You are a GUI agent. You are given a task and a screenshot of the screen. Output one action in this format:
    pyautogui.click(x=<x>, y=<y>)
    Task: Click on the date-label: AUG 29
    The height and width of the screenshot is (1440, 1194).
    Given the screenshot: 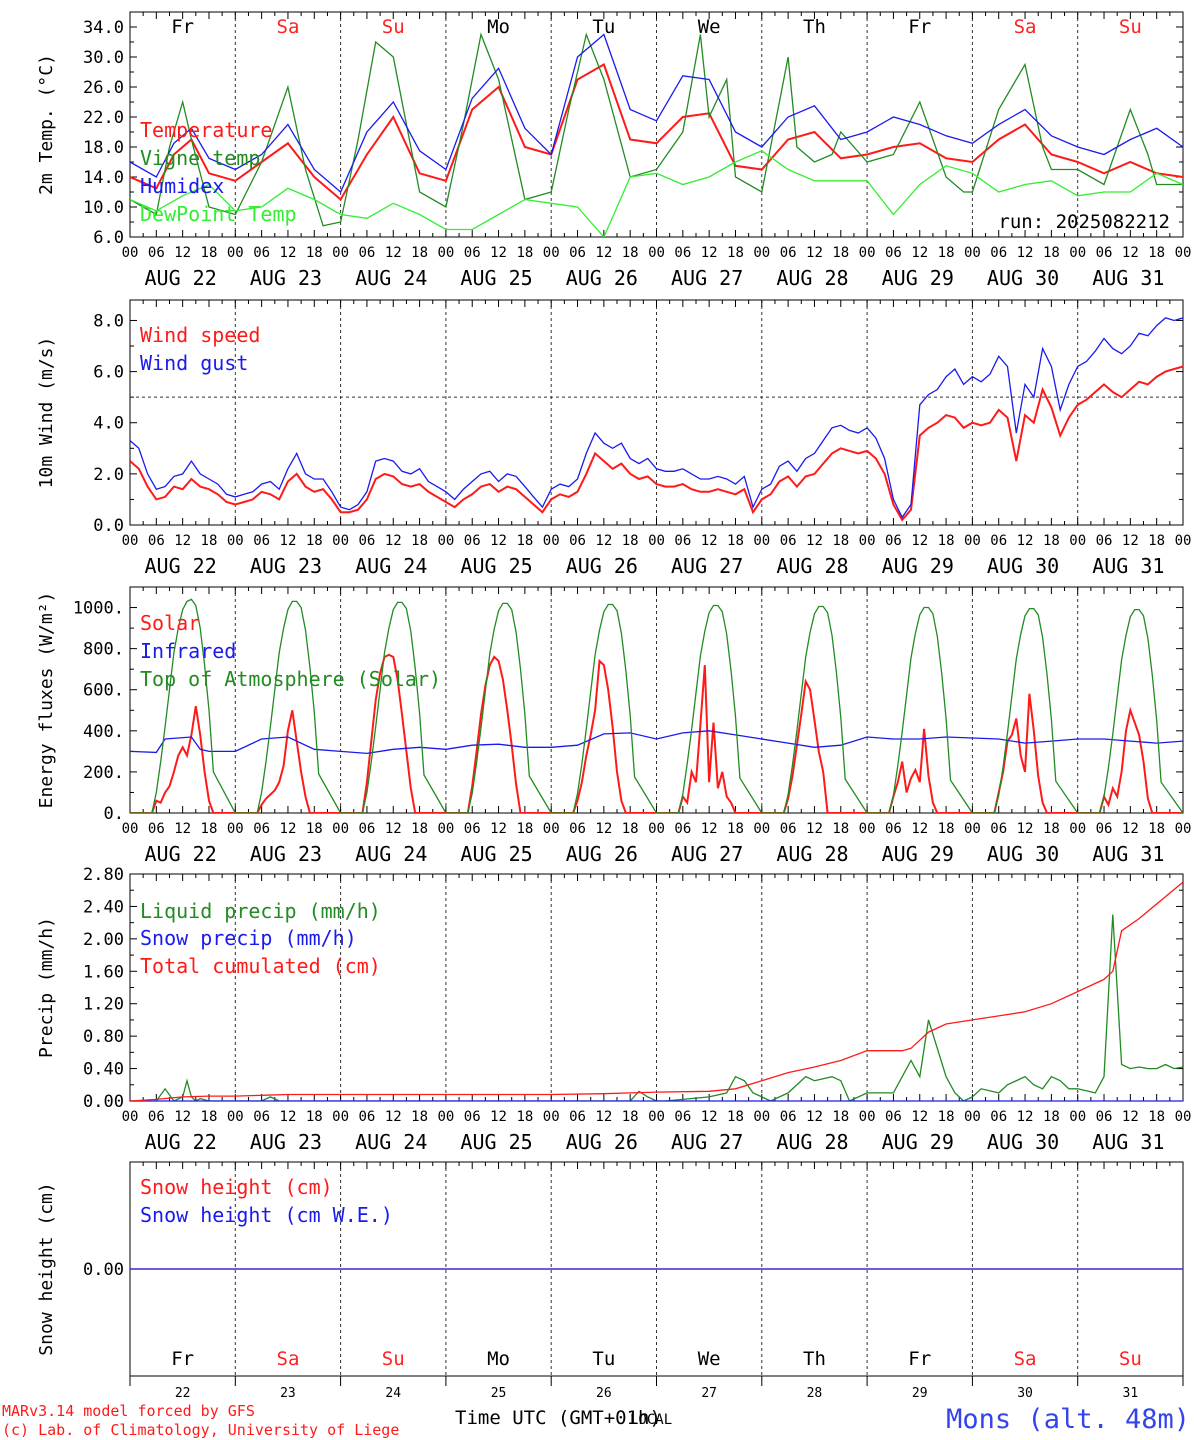 What is the action you would take?
    pyautogui.click(x=918, y=1142)
    